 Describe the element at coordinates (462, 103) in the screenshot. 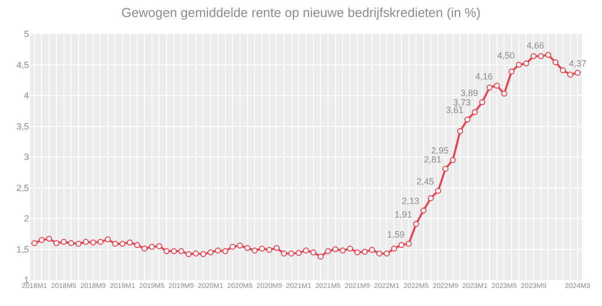

I see `data-label: 3,73` at that location.